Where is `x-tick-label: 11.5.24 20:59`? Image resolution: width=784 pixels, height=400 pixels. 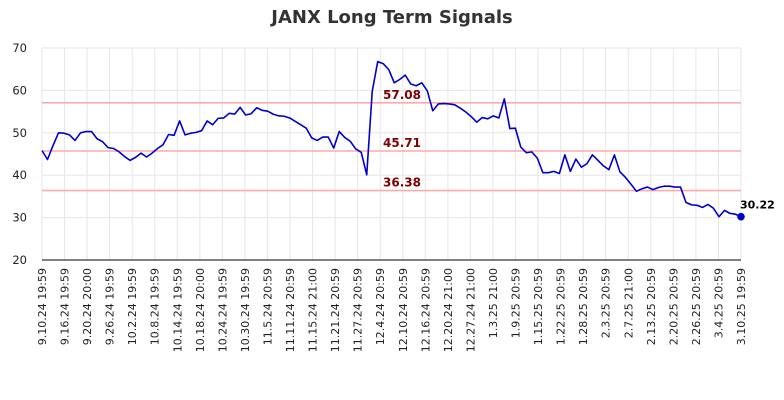
x-tick-label: 11.5.24 20:59 is located at coordinates (267, 306).